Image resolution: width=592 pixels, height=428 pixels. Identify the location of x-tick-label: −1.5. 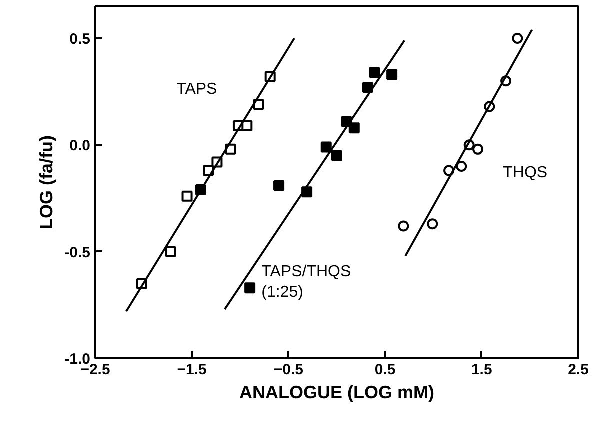
(192, 370).